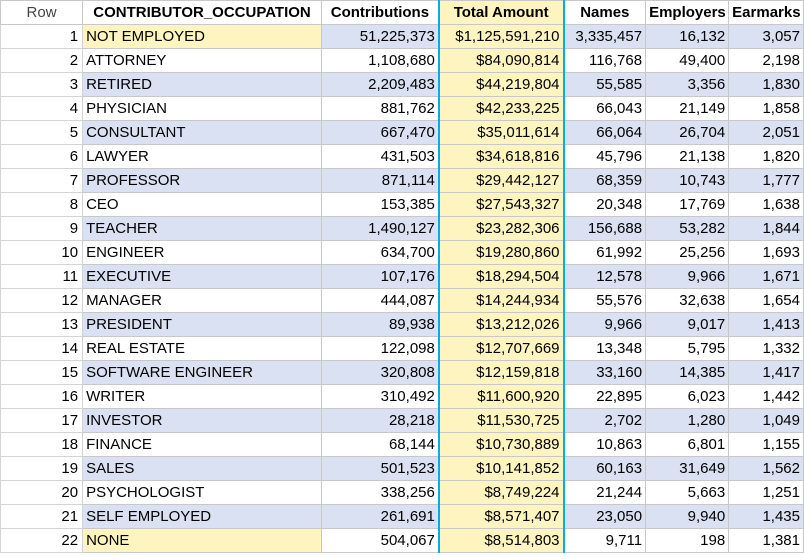 The height and width of the screenshot is (559, 804). What do you see at coordinates (501, 156) in the screenshot?
I see `total-amount-cell: $34,618,816` at bounding box center [501, 156].